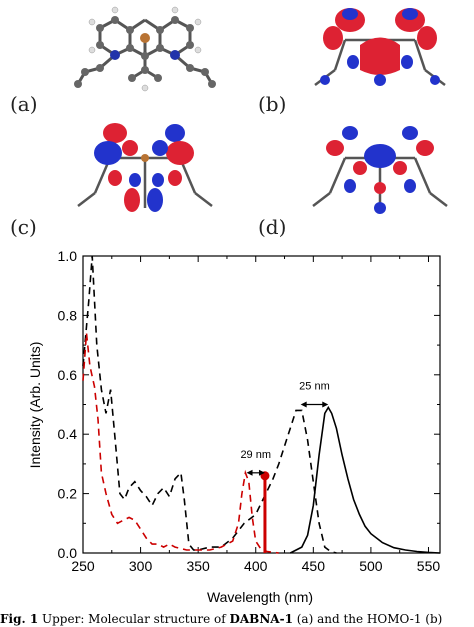 This screenshot has width=474, height=627. Describe the element at coordinates (145, 167) in the screenshot. I see `orbital-c` at that location.